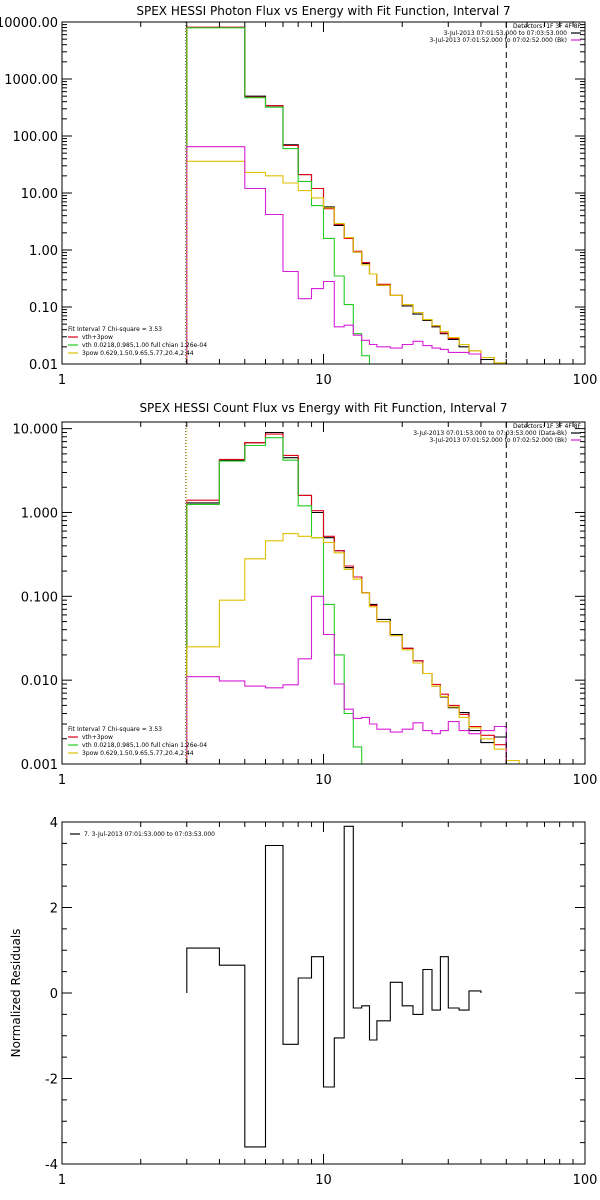  I want to click on y-tick-label: 0.100, so click(39, 597).